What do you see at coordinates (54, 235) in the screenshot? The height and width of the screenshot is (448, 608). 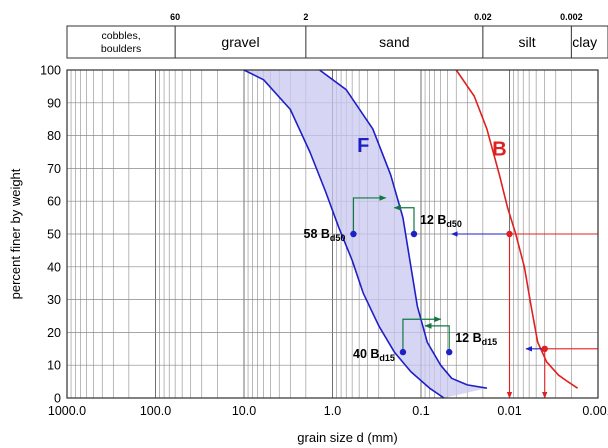 I see `y-tick-label: 50` at bounding box center [54, 235].